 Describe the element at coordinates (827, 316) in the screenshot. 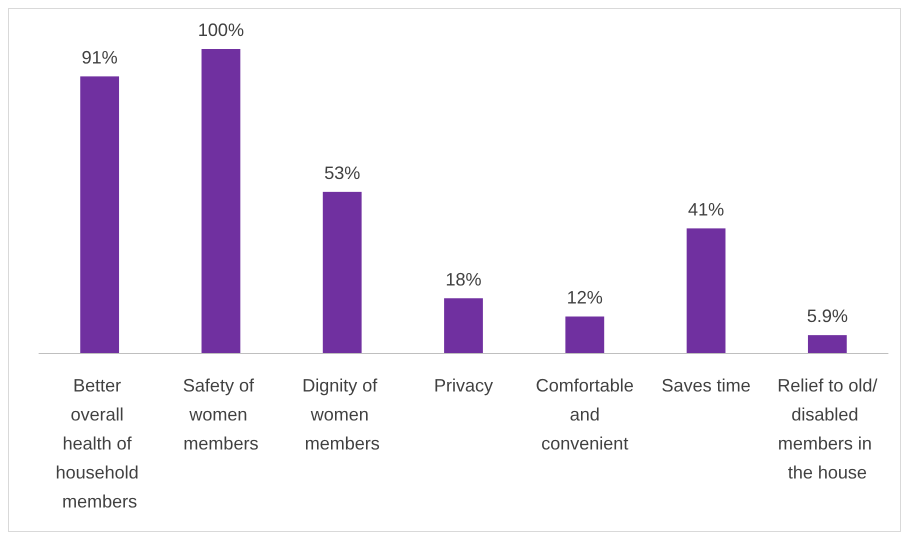

I see `data-label: 5.9%` at that location.